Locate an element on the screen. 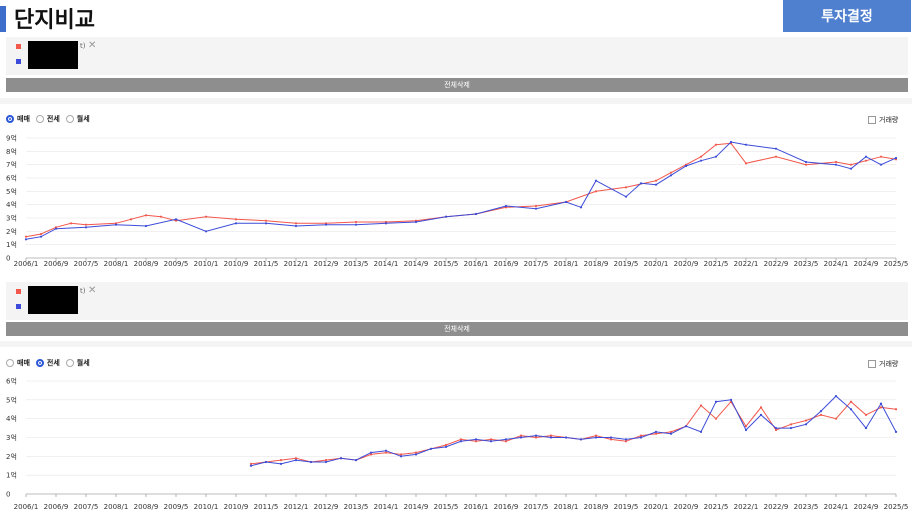  invest-decision-button: 투자결정 is located at coordinates (847, 16).